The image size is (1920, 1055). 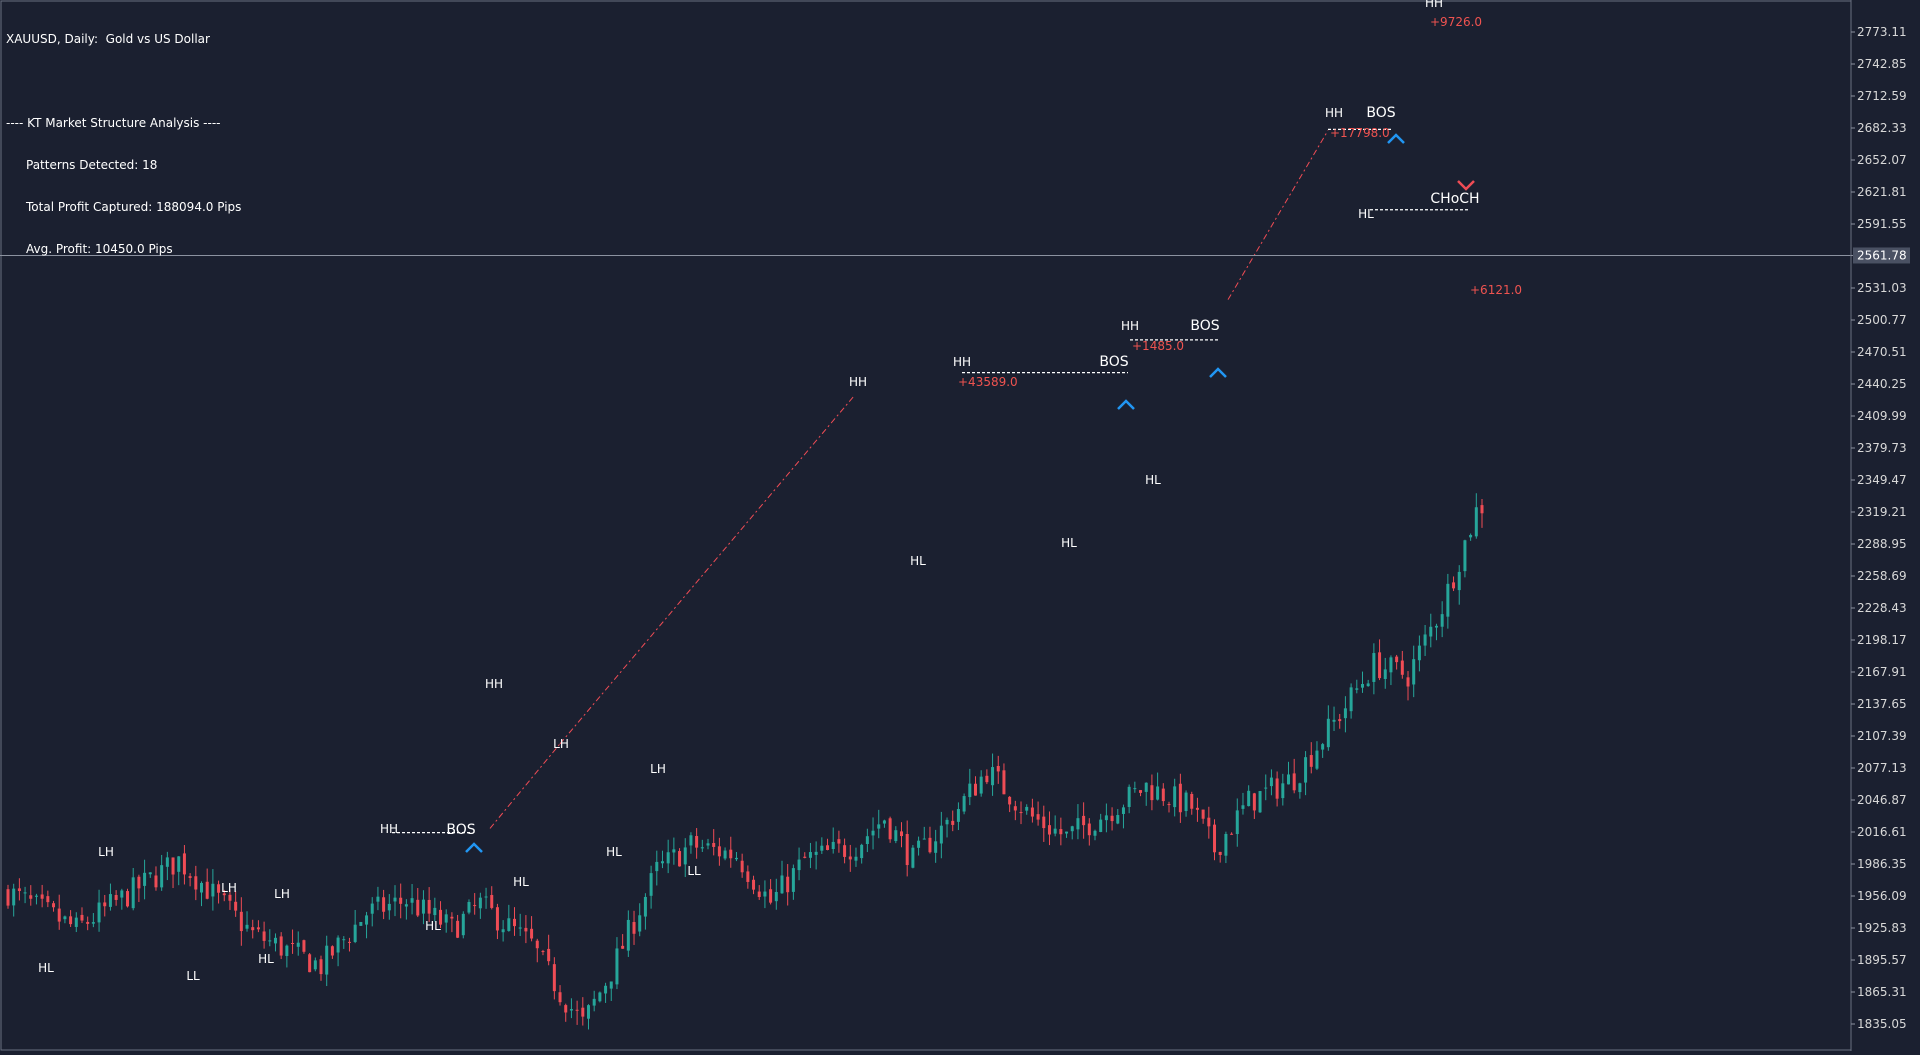 What do you see at coordinates (1882, 480) in the screenshot?
I see `price-tick-label: 2349.47` at bounding box center [1882, 480].